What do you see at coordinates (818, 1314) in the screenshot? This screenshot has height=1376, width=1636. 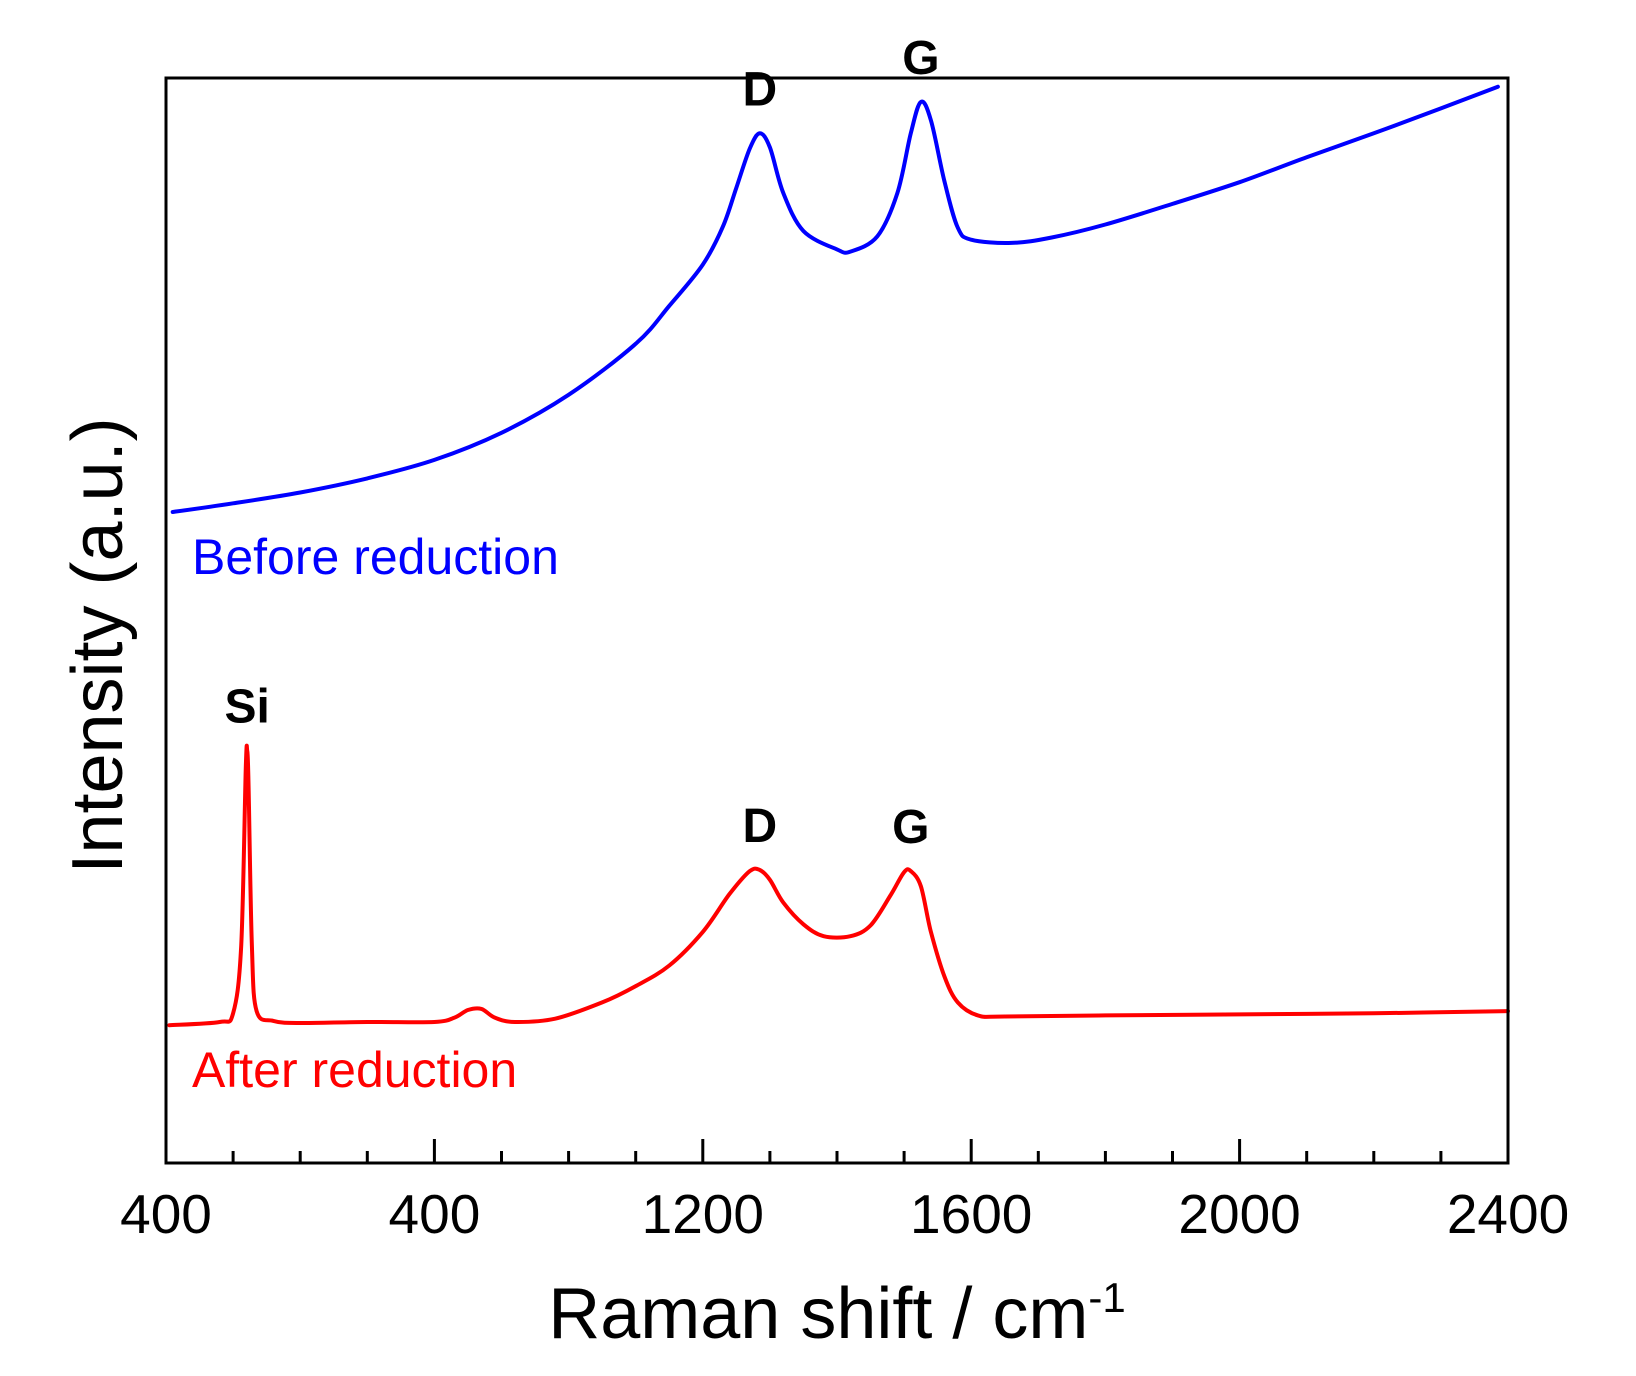 I see `x-axis-title-main: Raman shift / cm` at bounding box center [818, 1314].